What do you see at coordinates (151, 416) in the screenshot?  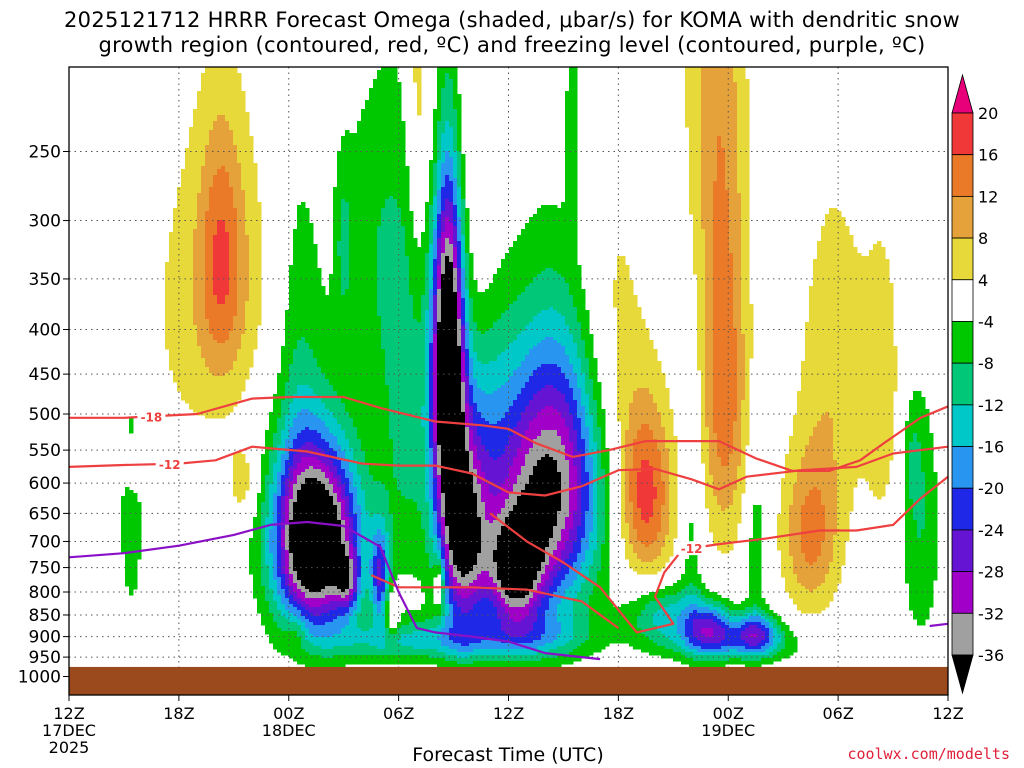 I see `contour-label-bg` at bounding box center [151, 416].